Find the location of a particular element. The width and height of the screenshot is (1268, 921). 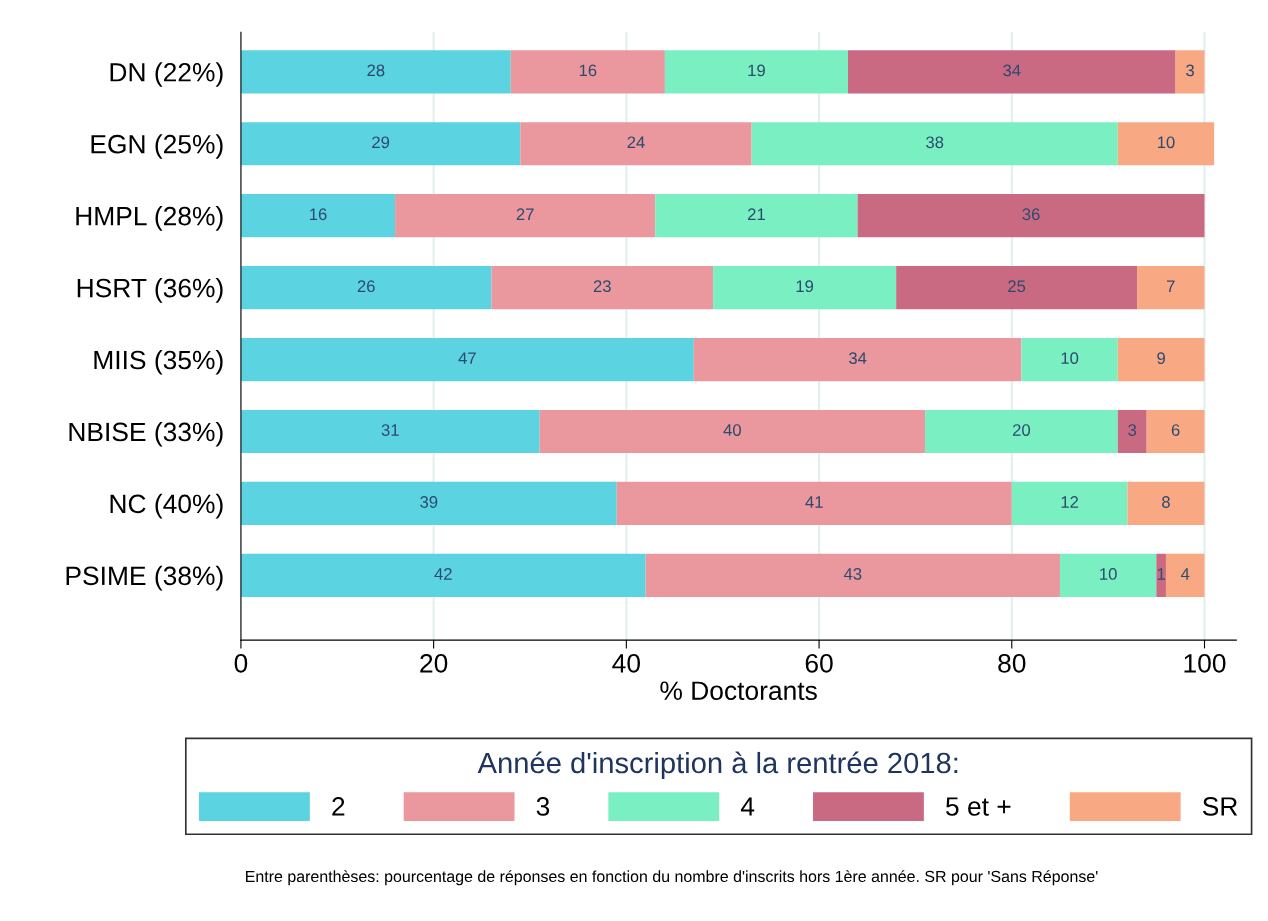

y-tick-label: EGN (25%) is located at coordinates (157, 146).